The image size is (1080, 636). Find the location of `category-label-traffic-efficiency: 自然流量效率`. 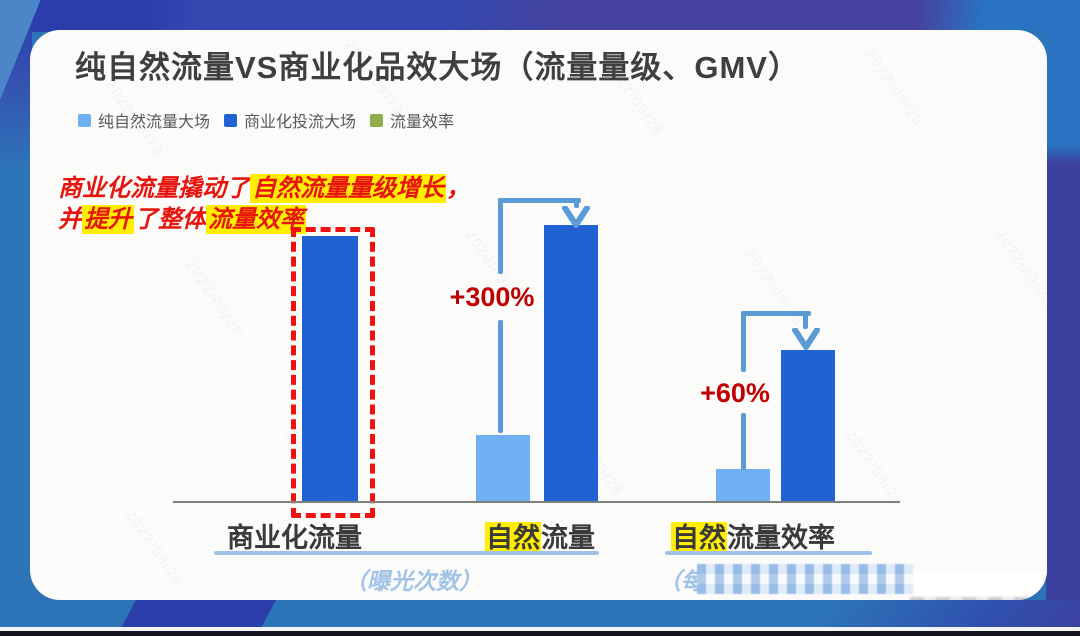

category-label-traffic-efficiency: 自然流量效率 is located at coordinates (753, 535).